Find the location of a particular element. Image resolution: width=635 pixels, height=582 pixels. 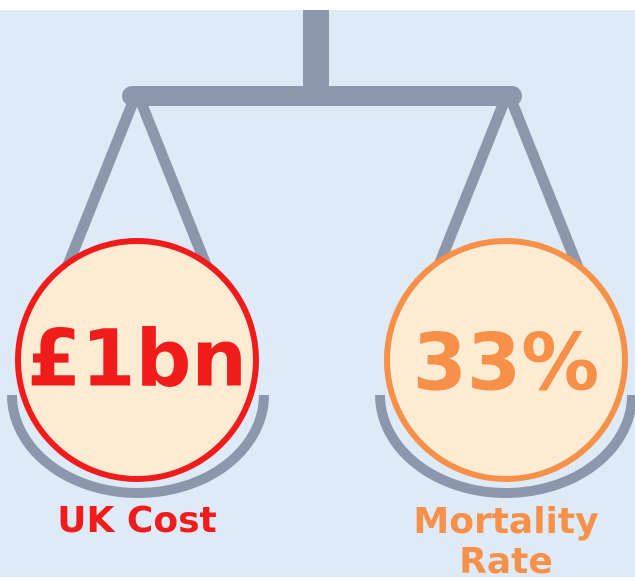

post is located at coordinates (316, 50).